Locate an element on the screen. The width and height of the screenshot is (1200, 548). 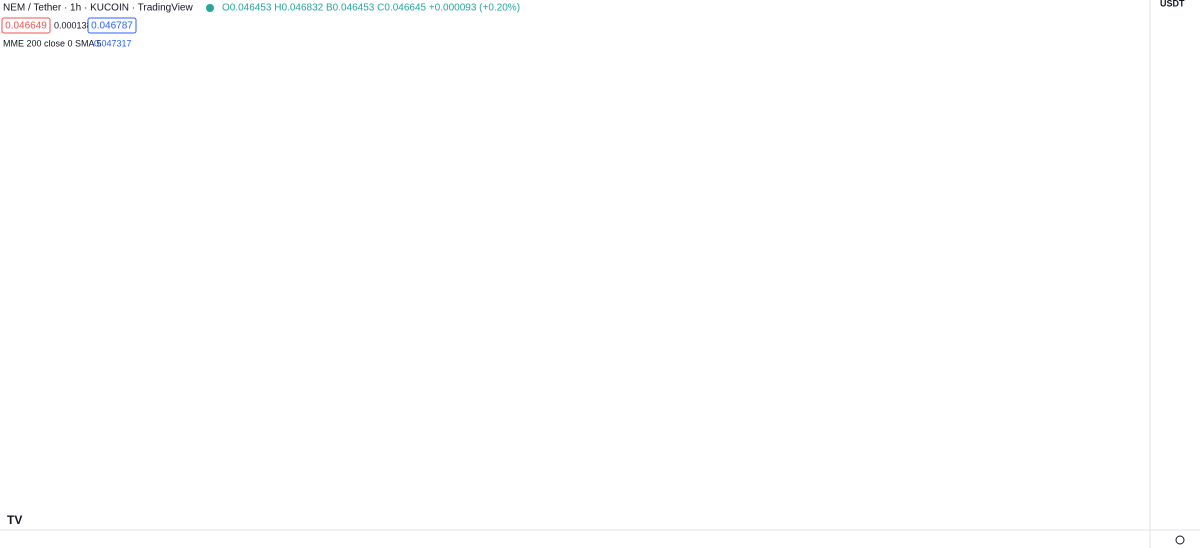
bid-box is located at coordinates (26, 25).